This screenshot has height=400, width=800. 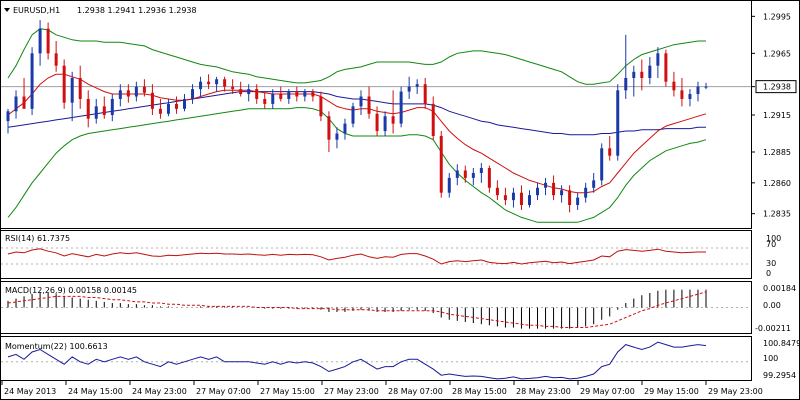 I want to click on momentum-panel, so click(x=376, y=360).